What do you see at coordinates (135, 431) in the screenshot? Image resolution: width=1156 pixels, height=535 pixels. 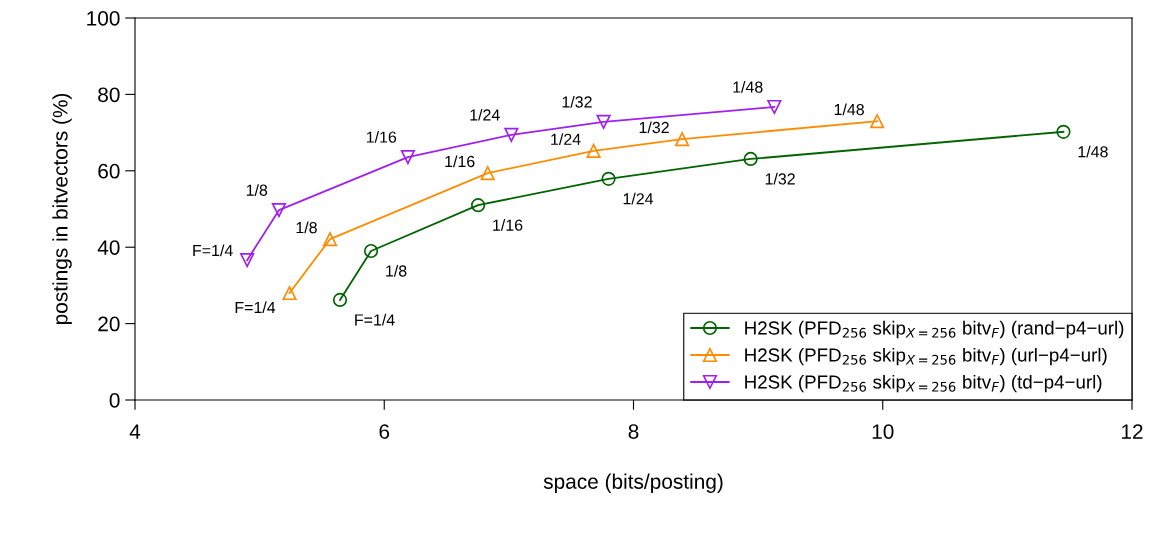 I see `x-tick-label: 4` at bounding box center [135, 431].